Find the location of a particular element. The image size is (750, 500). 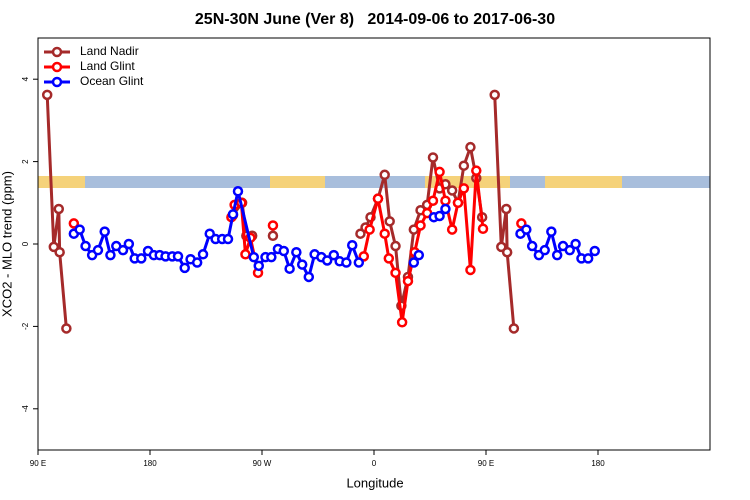

y-axis-label: XCO2 - MLO trend (ppm) is located at coordinates (7, 244).